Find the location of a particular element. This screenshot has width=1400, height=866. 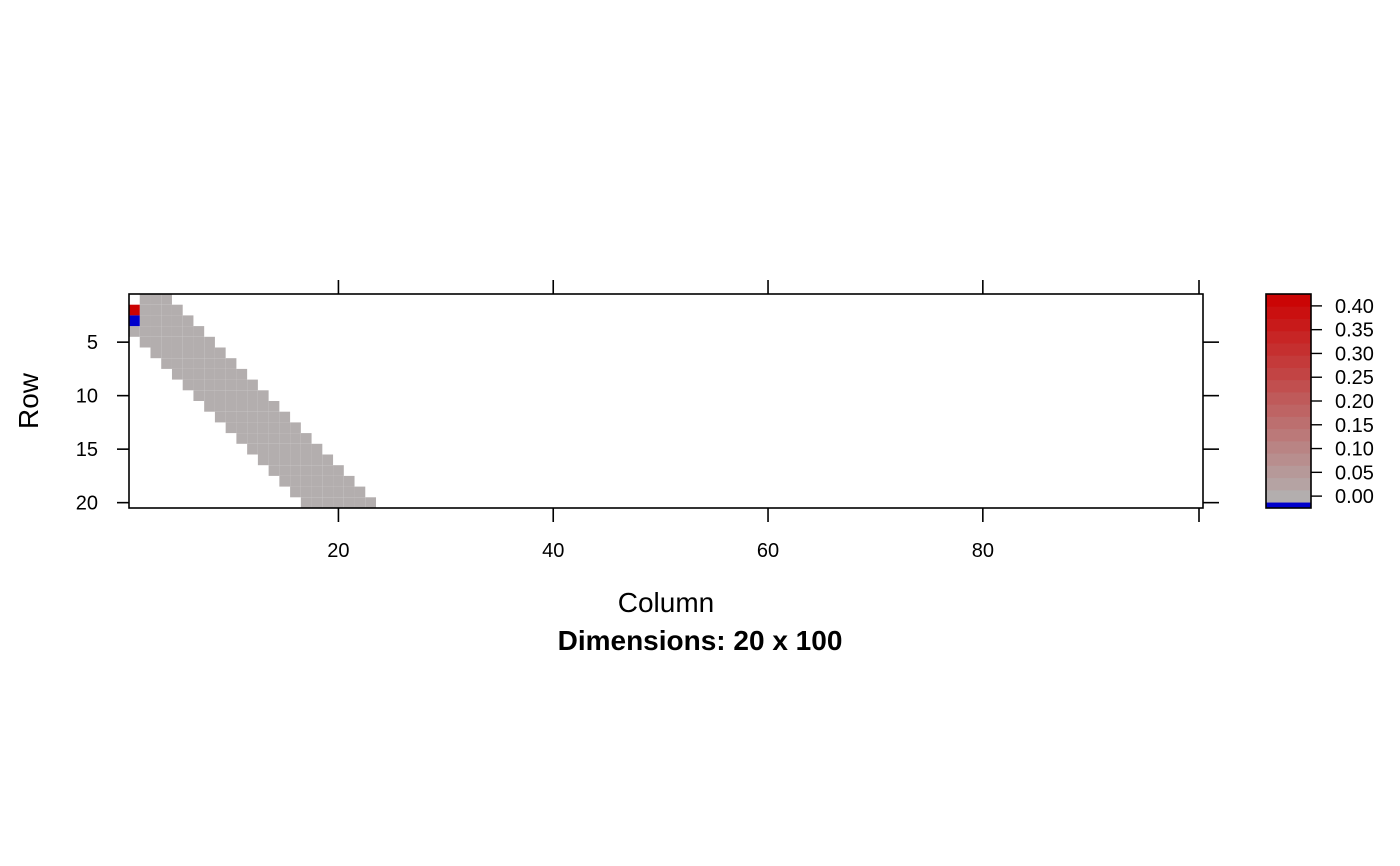

color-key-label: 0.10 is located at coordinates (1354, 450).